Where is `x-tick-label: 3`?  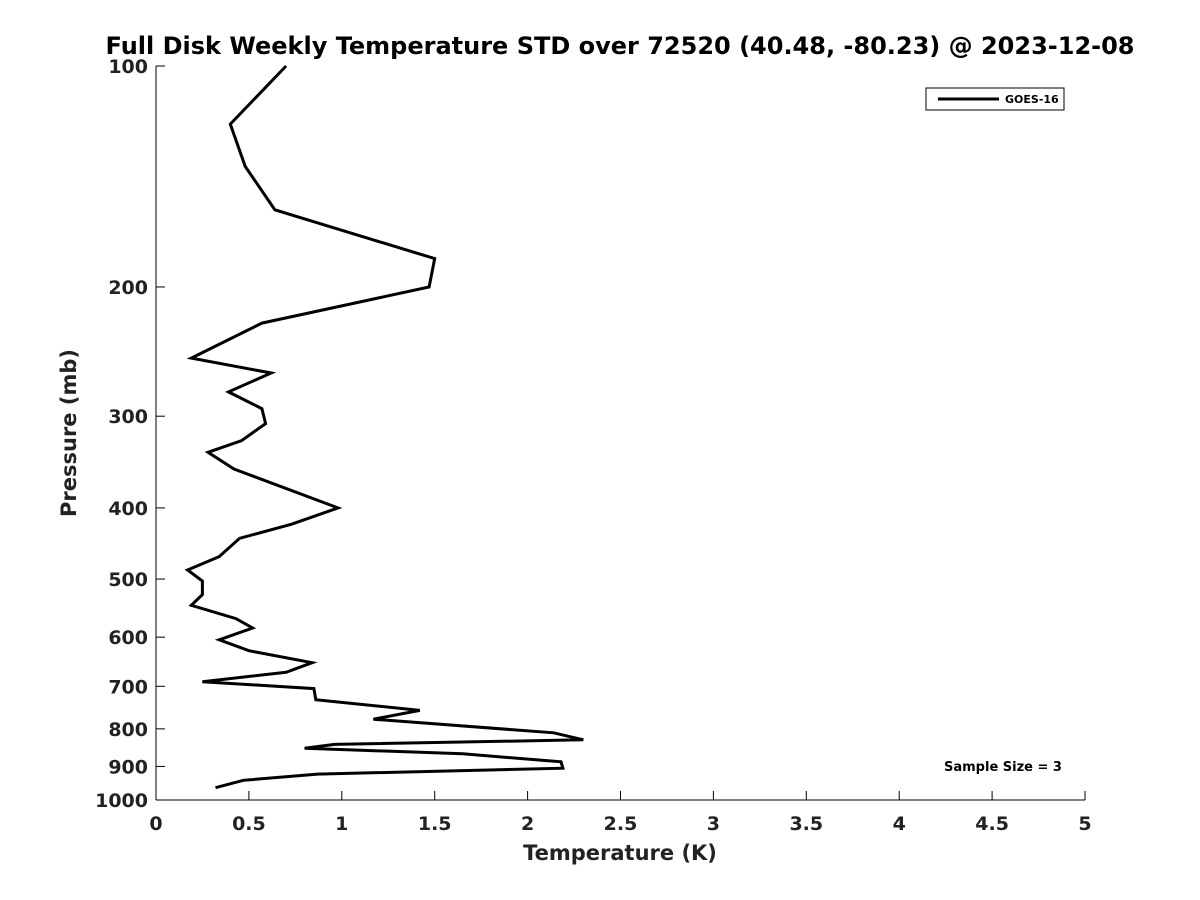 x-tick-label: 3 is located at coordinates (713, 824).